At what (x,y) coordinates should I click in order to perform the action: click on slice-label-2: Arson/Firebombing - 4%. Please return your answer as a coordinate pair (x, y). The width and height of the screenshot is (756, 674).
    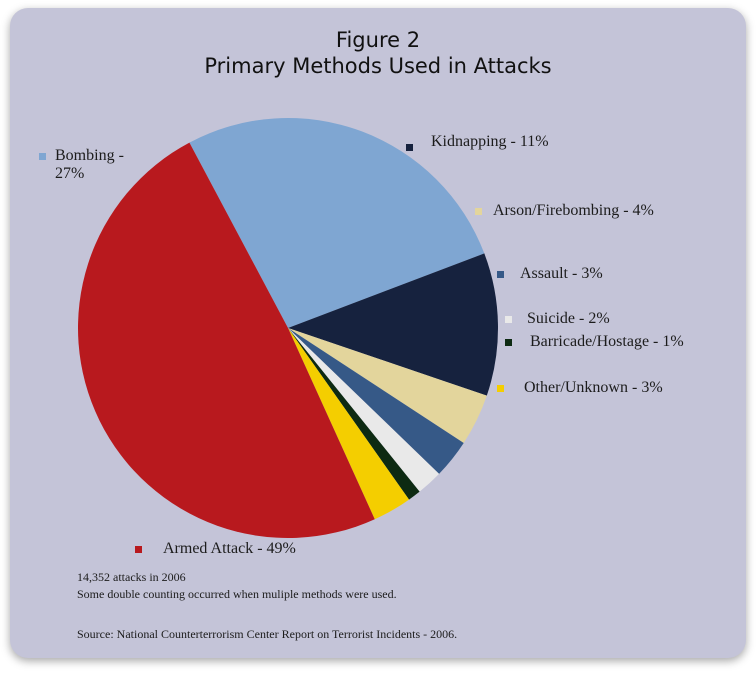
    Looking at the image, I should click on (573, 210).